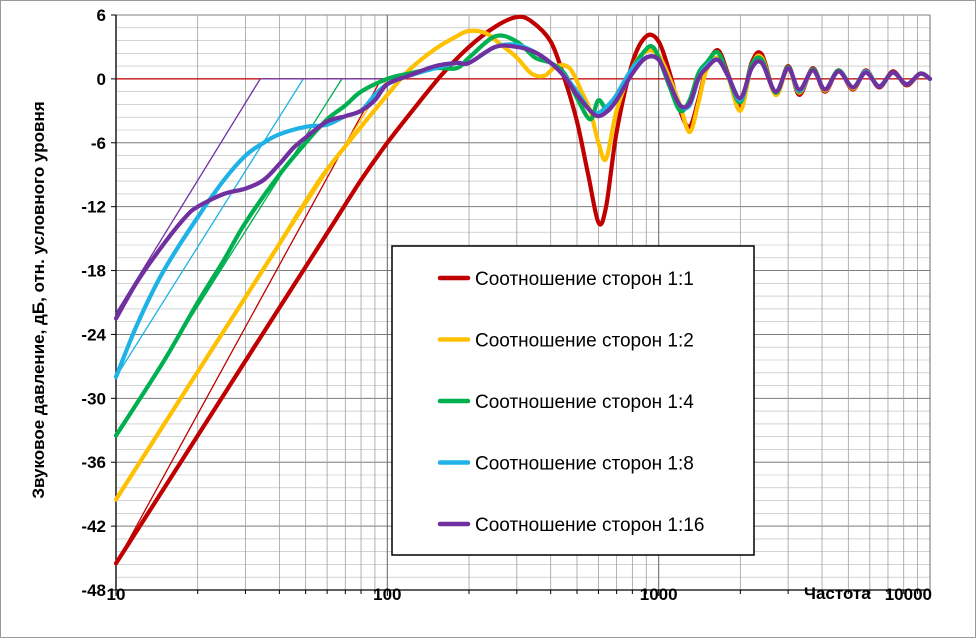 The width and height of the screenshot is (976, 638). Describe the element at coordinates (101, 15) in the screenshot. I see `y-tick-label: 6` at that location.